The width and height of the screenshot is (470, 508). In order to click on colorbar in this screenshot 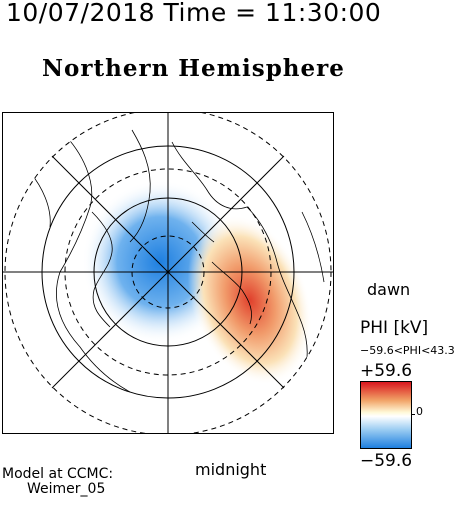, I will do `click(386, 415)`.